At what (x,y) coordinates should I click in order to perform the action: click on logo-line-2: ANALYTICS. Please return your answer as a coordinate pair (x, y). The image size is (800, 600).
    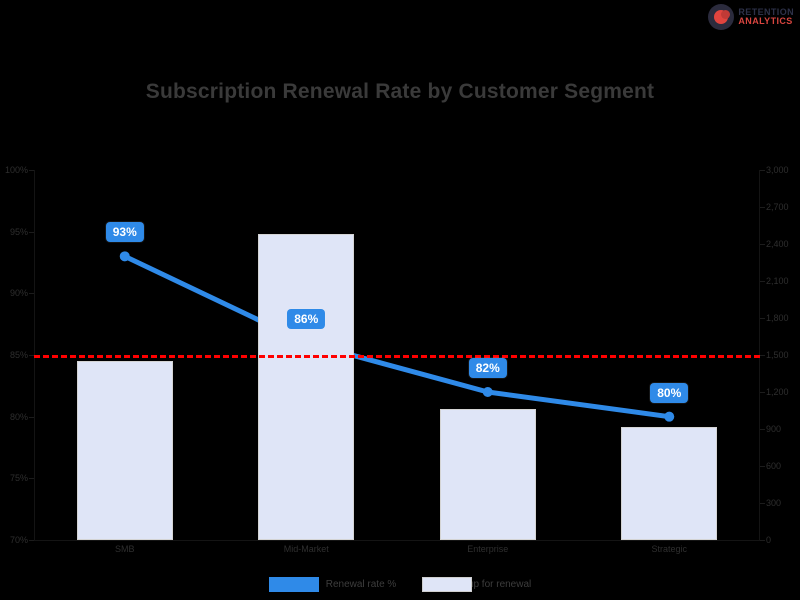
    Looking at the image, I should click on (765, 21).